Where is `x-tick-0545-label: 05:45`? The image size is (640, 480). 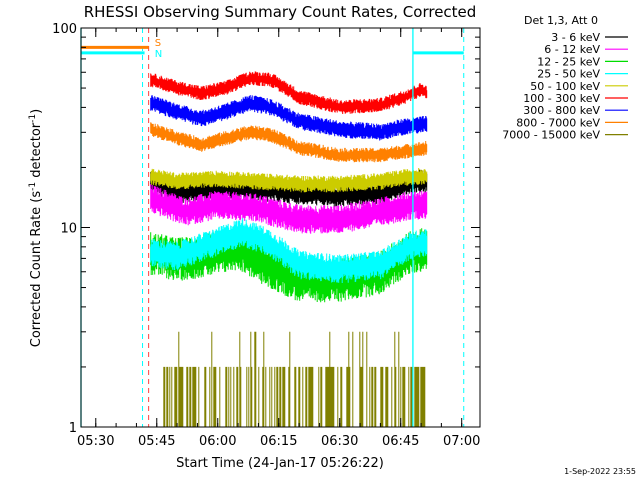 x-tick-0545-label: 05:45 is located at coordinates (156, 441).